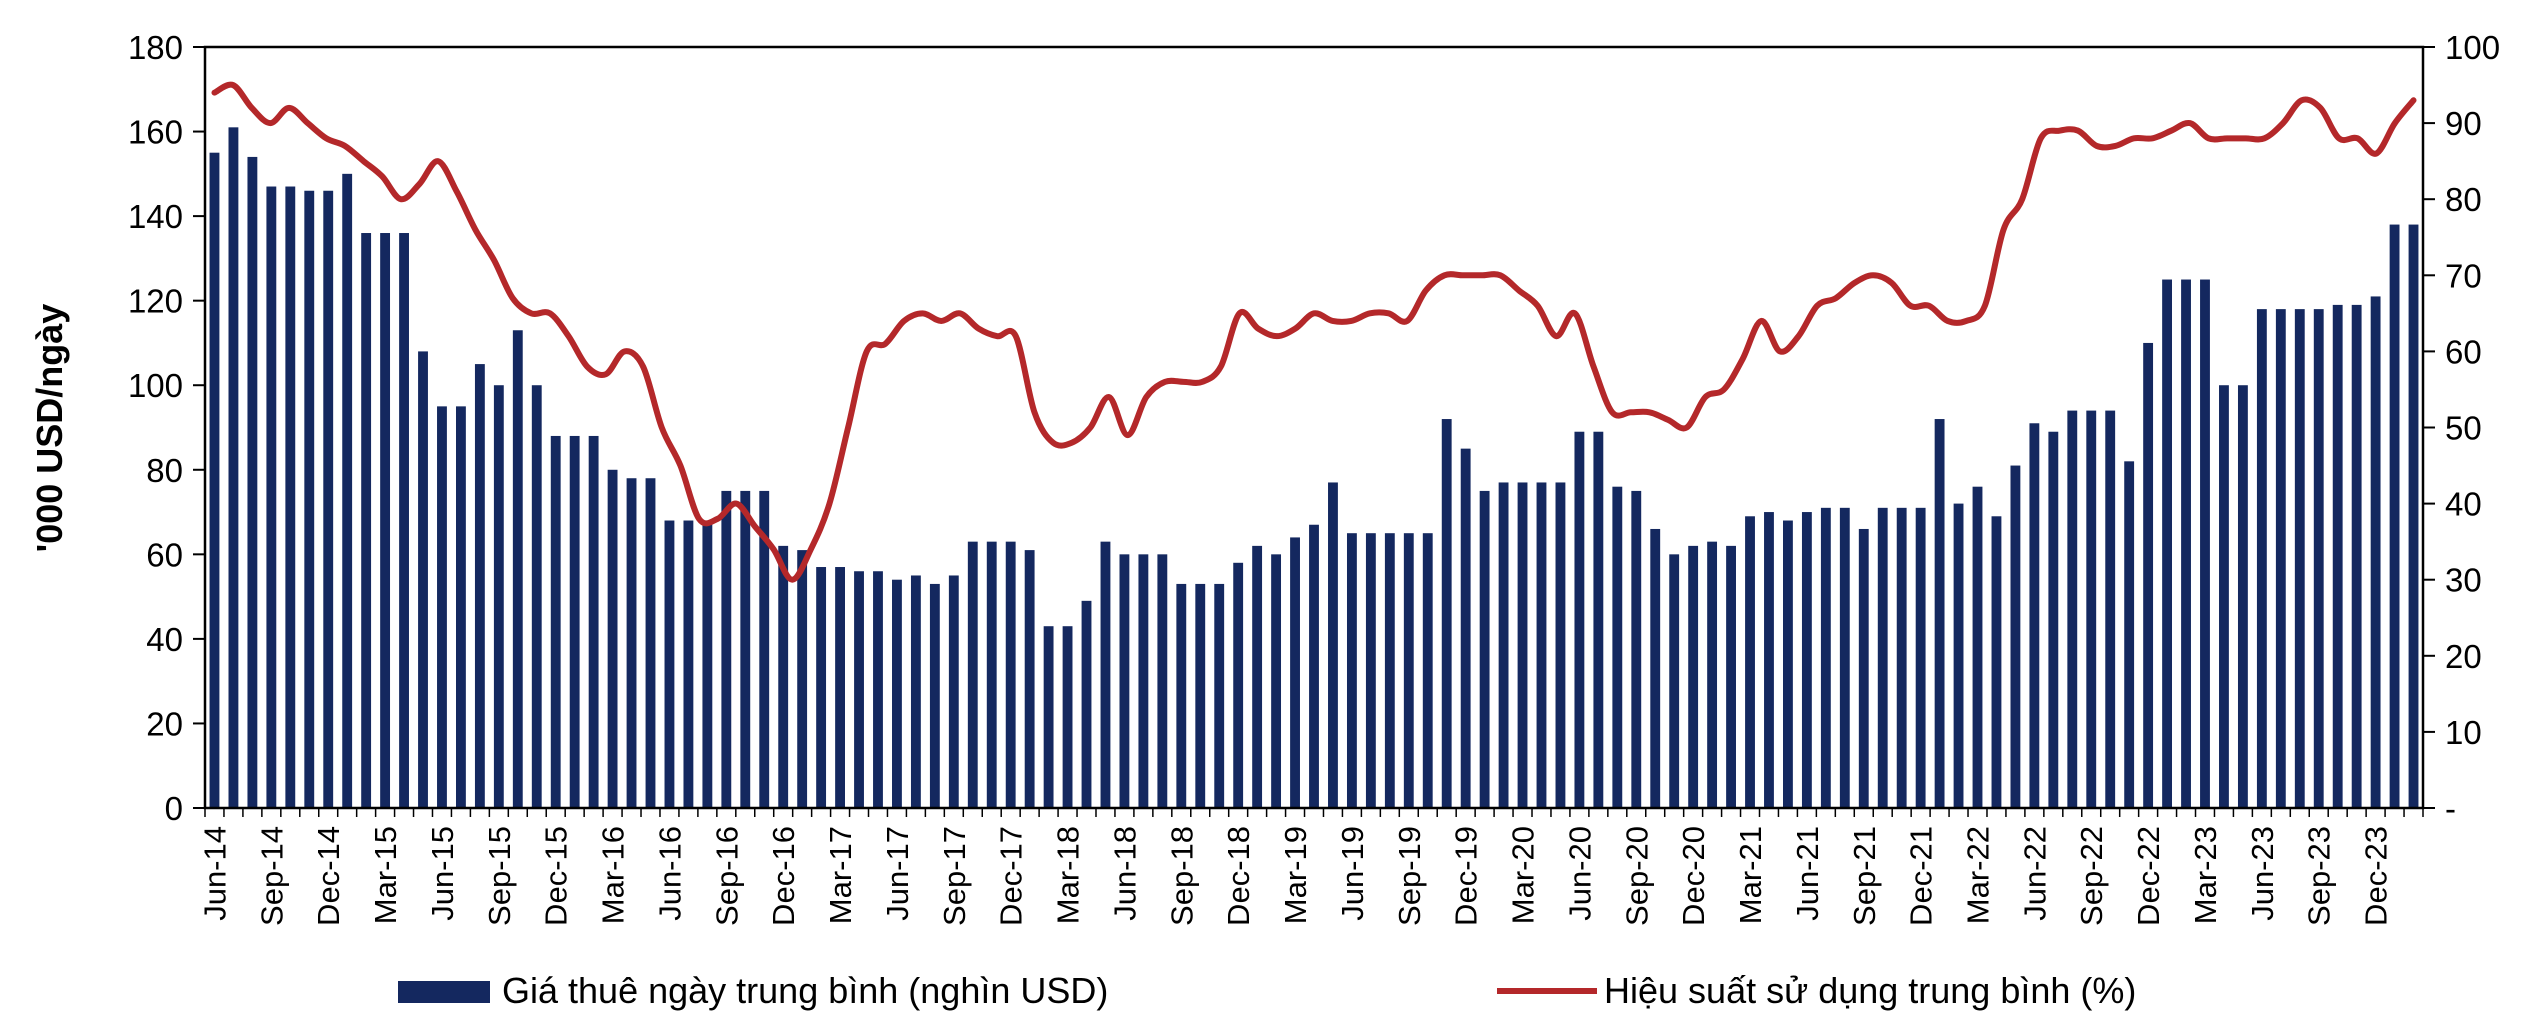 The height and width of the screenshot is (1030, 2546). What do you see at coordinates (2034, 873) in the screenshot?
I see `x-tick-label: Jun-22` at bounding box center [2034, 873].